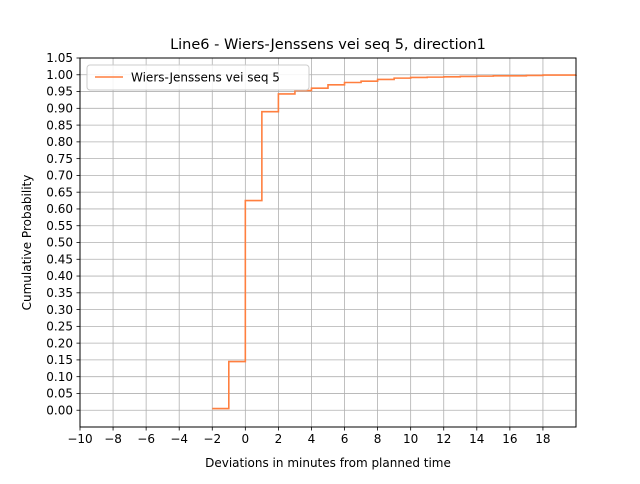 The image size is (640, 484). I want to click on legend-label: Wiers-Jenssens vei seq 5, so click(205, 78).